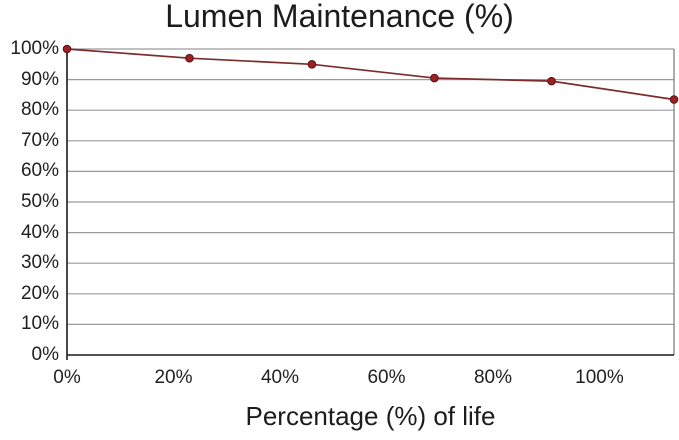  Describe the element at coordinates (67, 377) in the screenshot. I see `x-tick-label: 0%` at that location.